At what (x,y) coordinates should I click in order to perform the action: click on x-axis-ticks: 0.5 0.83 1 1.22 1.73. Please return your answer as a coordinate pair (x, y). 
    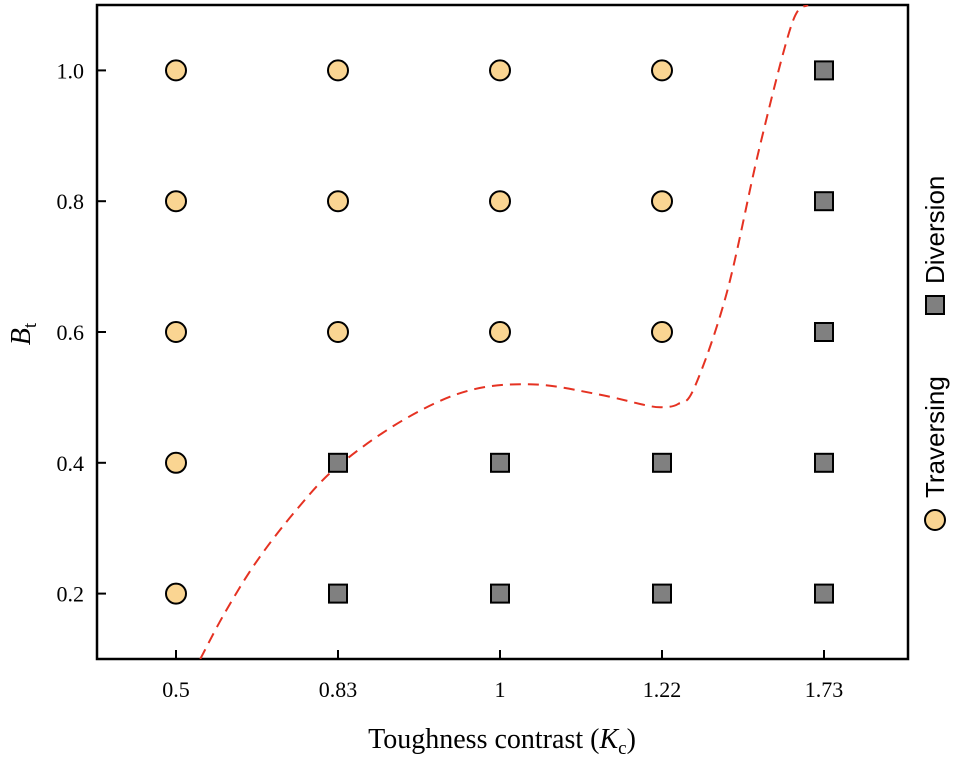
    Looking at the image, I should click on (502, 676).